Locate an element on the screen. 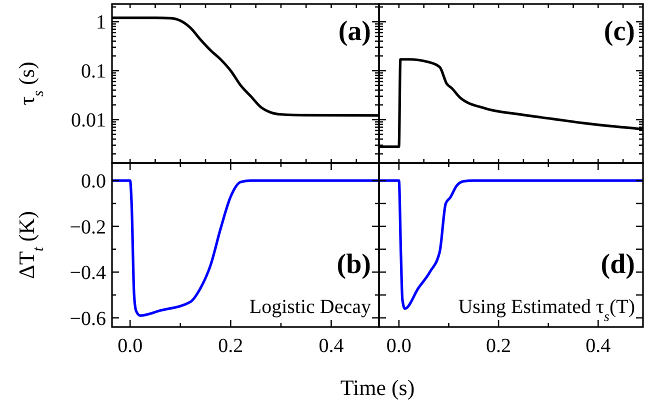 The image size is (645, 414). y-tick-label: −0.2 is located at coordinates (88, 227).